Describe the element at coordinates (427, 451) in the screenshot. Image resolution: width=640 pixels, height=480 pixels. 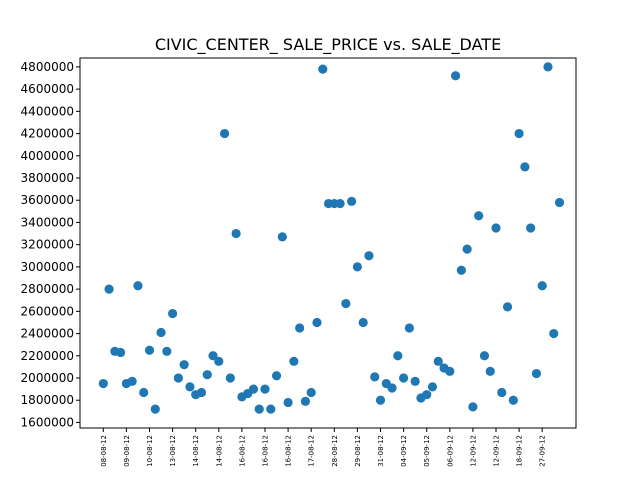
I see `x-tick-label: 05-09-12` at that location.